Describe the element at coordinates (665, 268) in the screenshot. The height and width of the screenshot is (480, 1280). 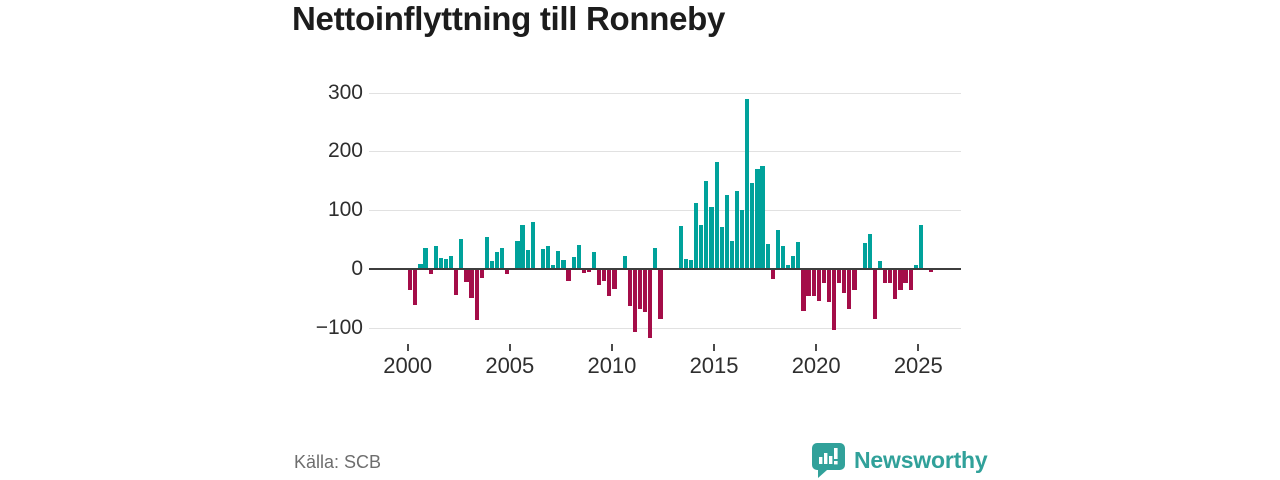
I see `zero-axis-line` at that location.